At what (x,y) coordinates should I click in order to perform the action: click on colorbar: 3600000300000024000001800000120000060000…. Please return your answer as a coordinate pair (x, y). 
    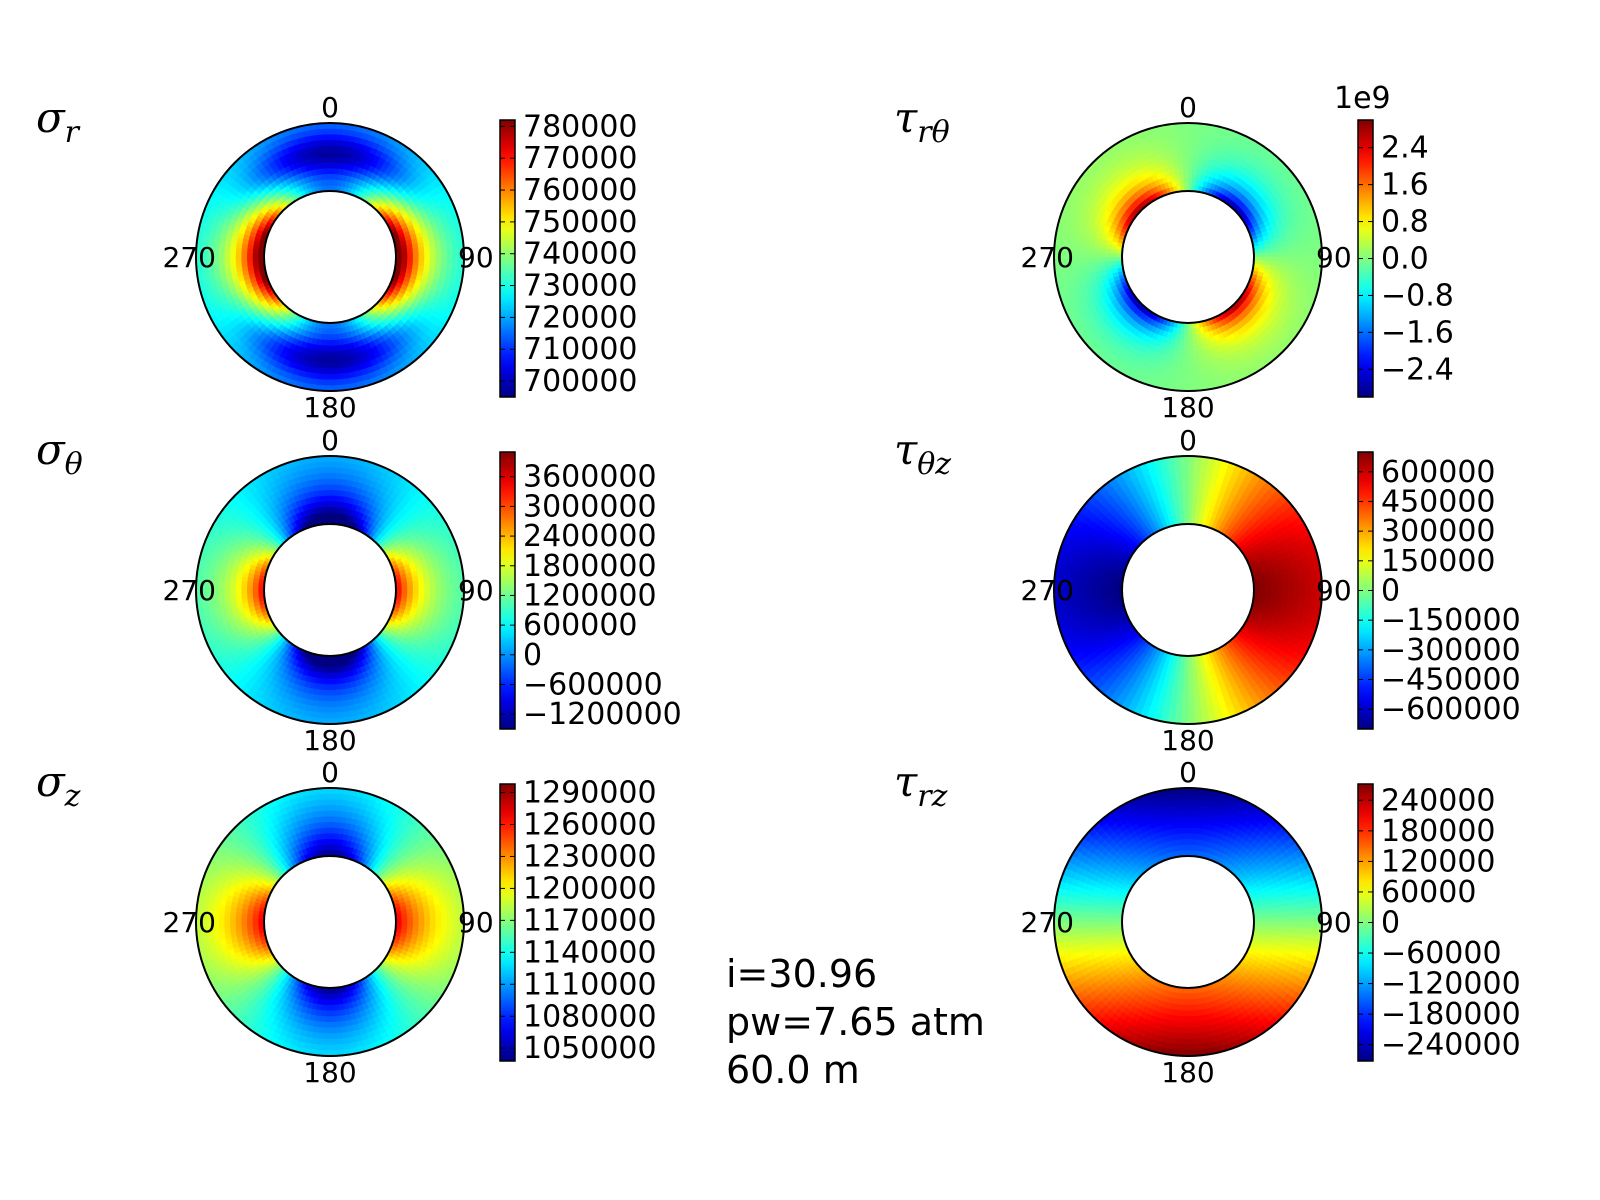
    Looking at the image, I should click on (590, 591).